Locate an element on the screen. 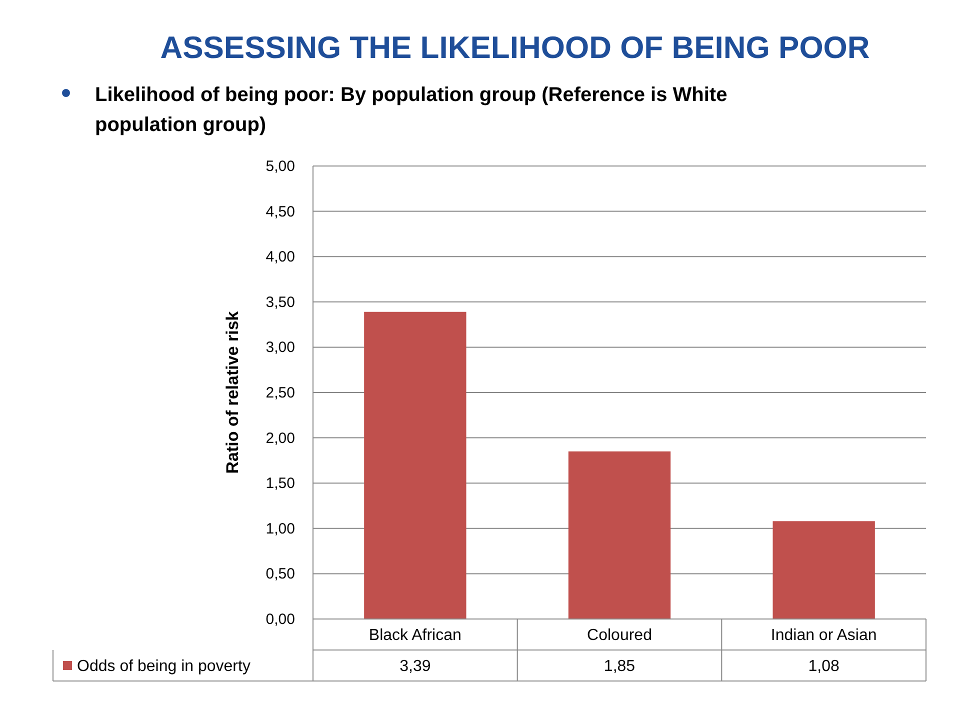 The width and height of the screenshot is (960, 720). data-label: 1,08 is located at coordinates (824, 666).